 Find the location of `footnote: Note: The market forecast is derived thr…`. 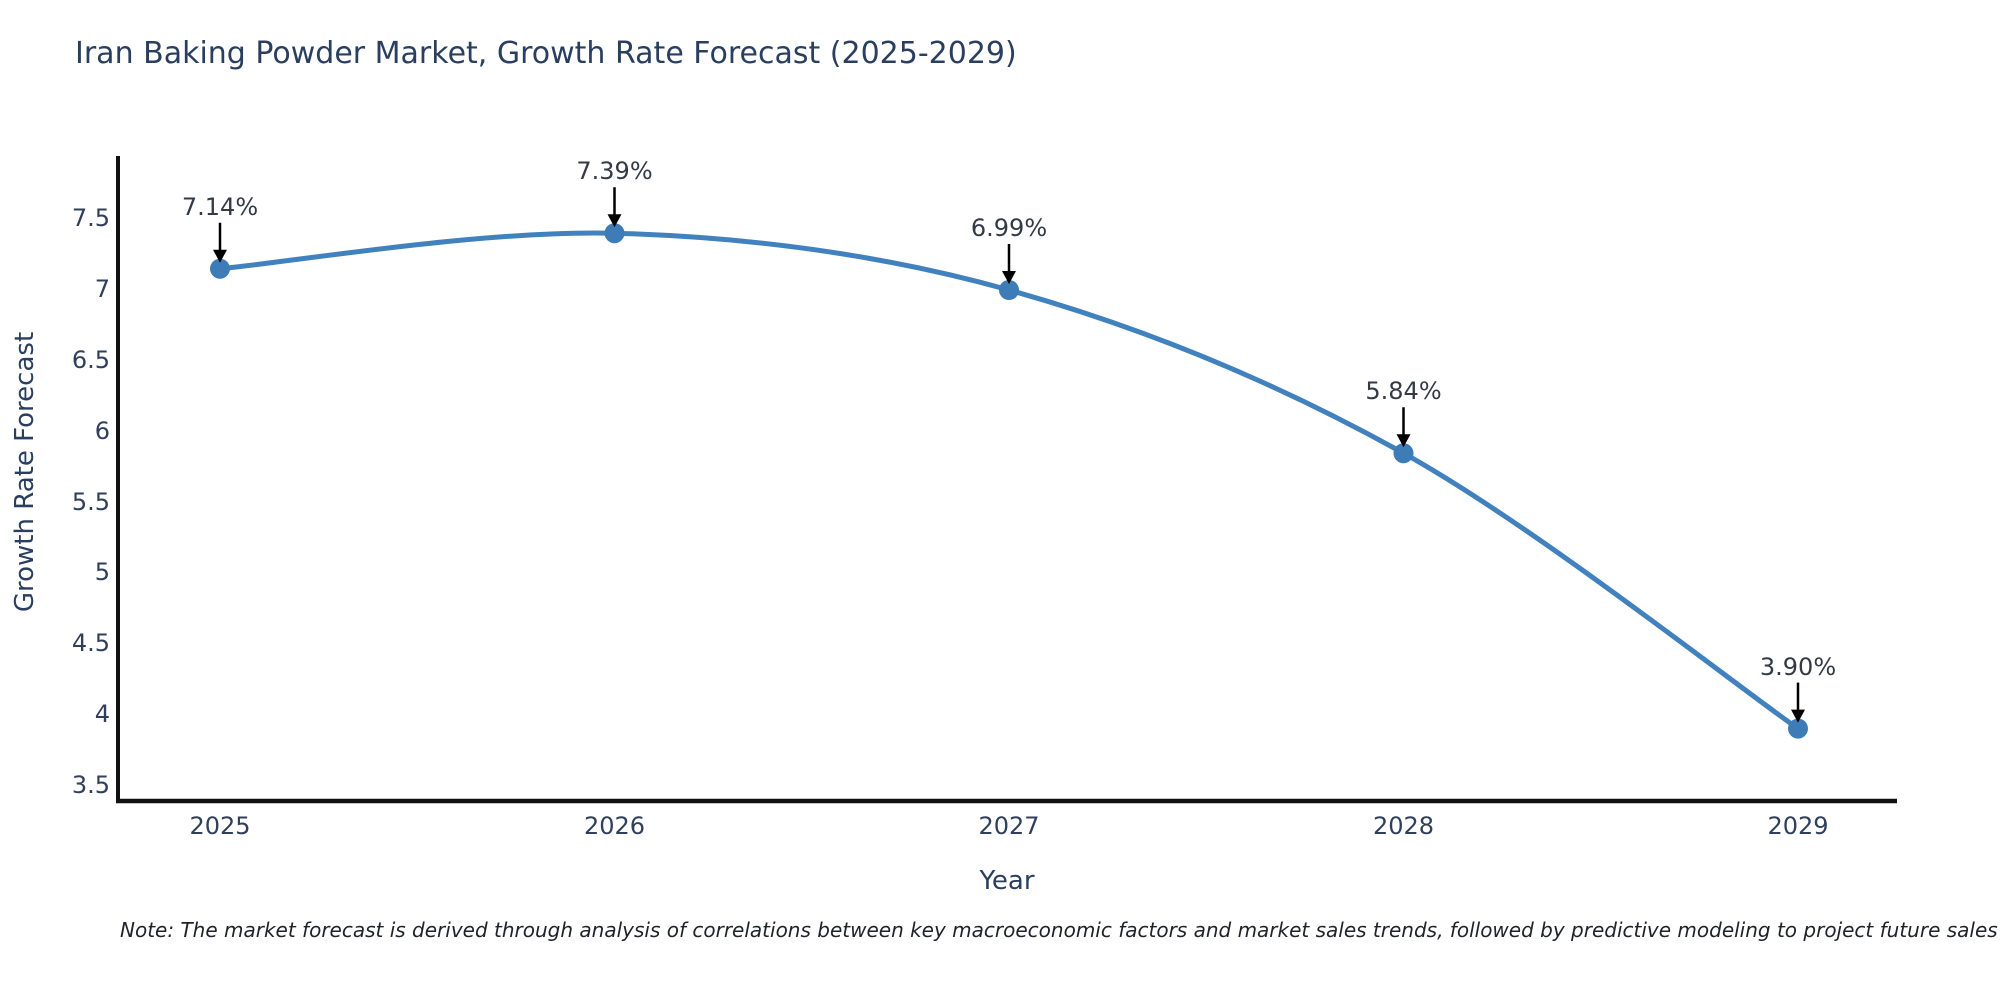

footnote: Note: The market forecast is derived thr… is located at coordinates (1059, 930).